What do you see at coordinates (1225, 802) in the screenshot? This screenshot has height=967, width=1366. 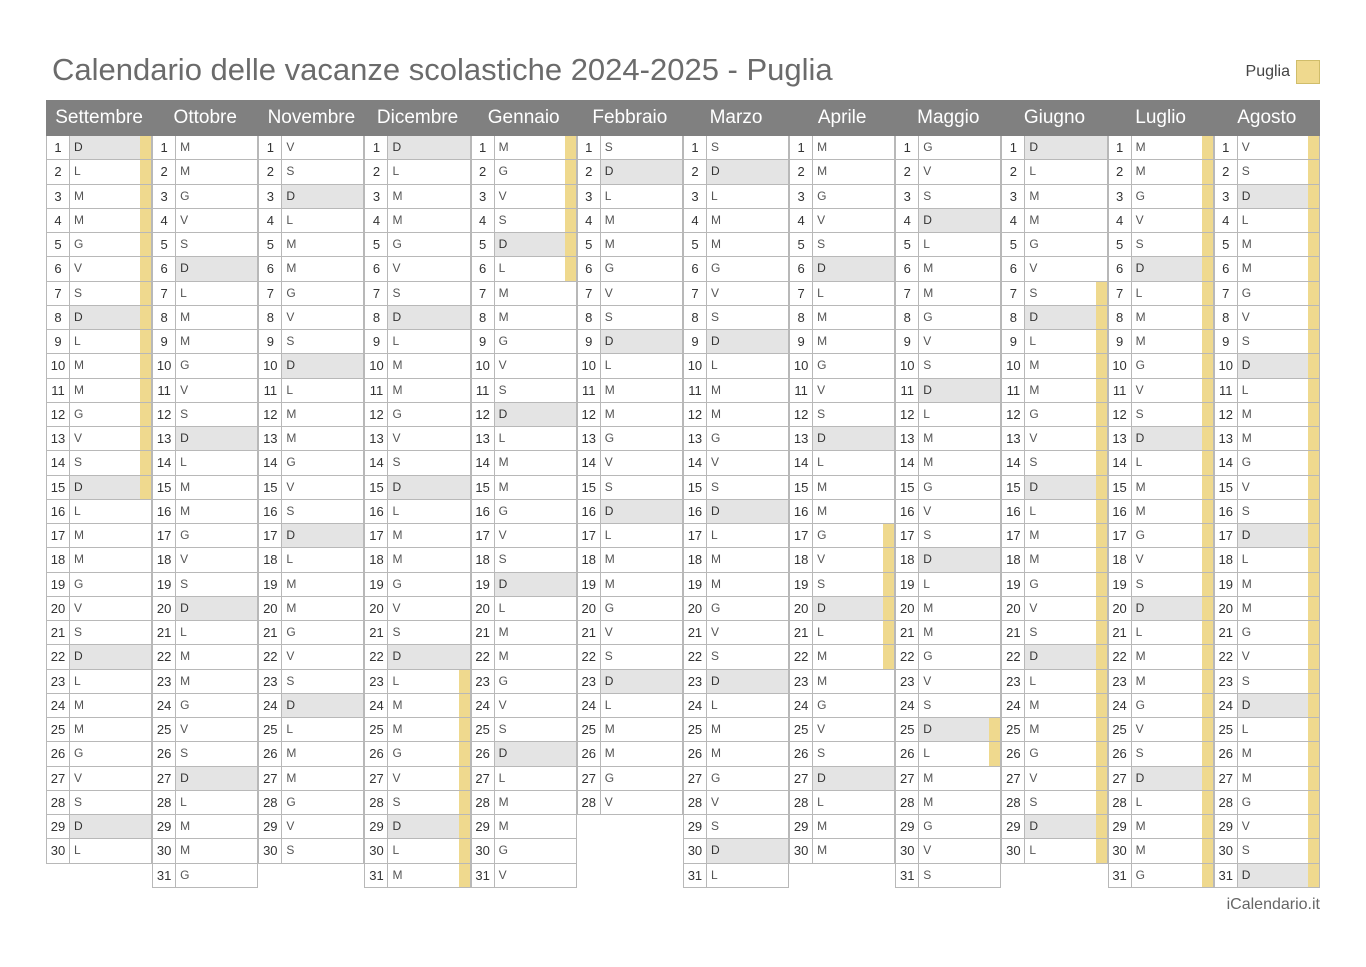 I see `day-number: 28` at bounding box center [1225, 802].